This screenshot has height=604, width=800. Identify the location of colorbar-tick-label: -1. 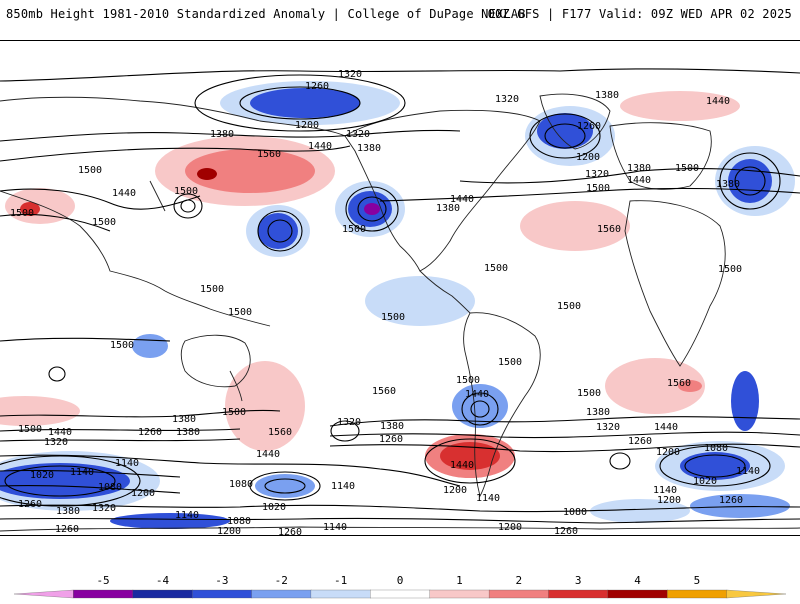
(340, 580).